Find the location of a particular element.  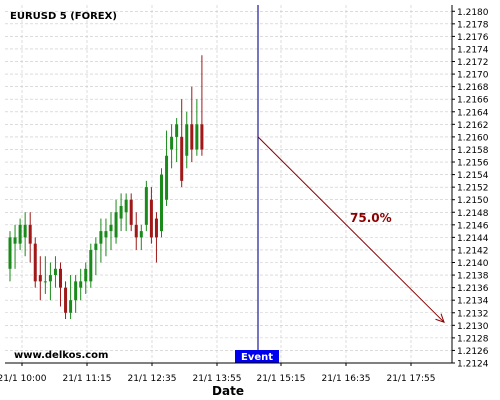

x-tick-label: 21/1 11:15 is located at coordinates (86, 379).